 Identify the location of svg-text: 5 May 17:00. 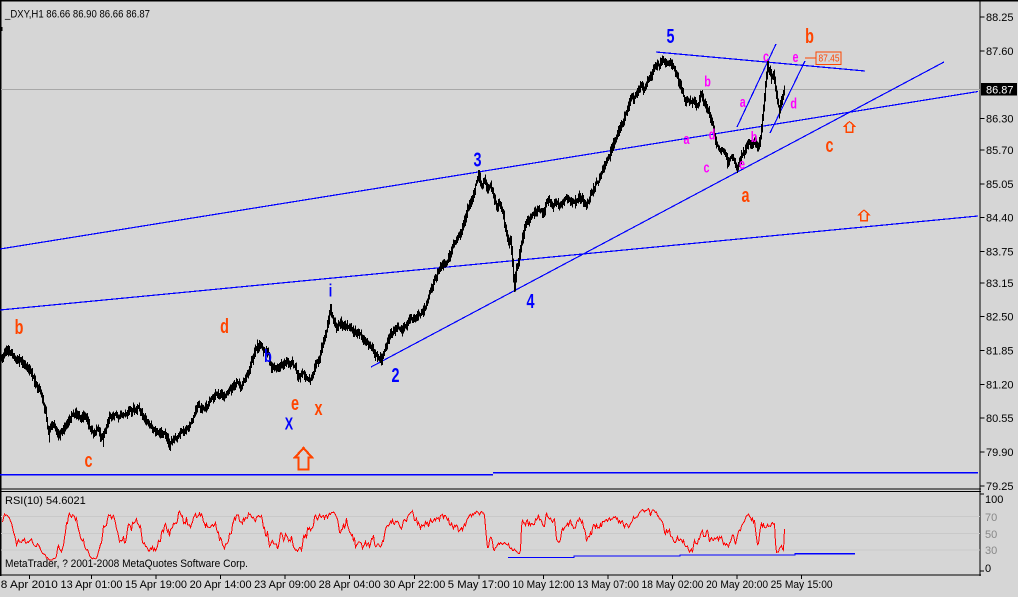
(479, 585).